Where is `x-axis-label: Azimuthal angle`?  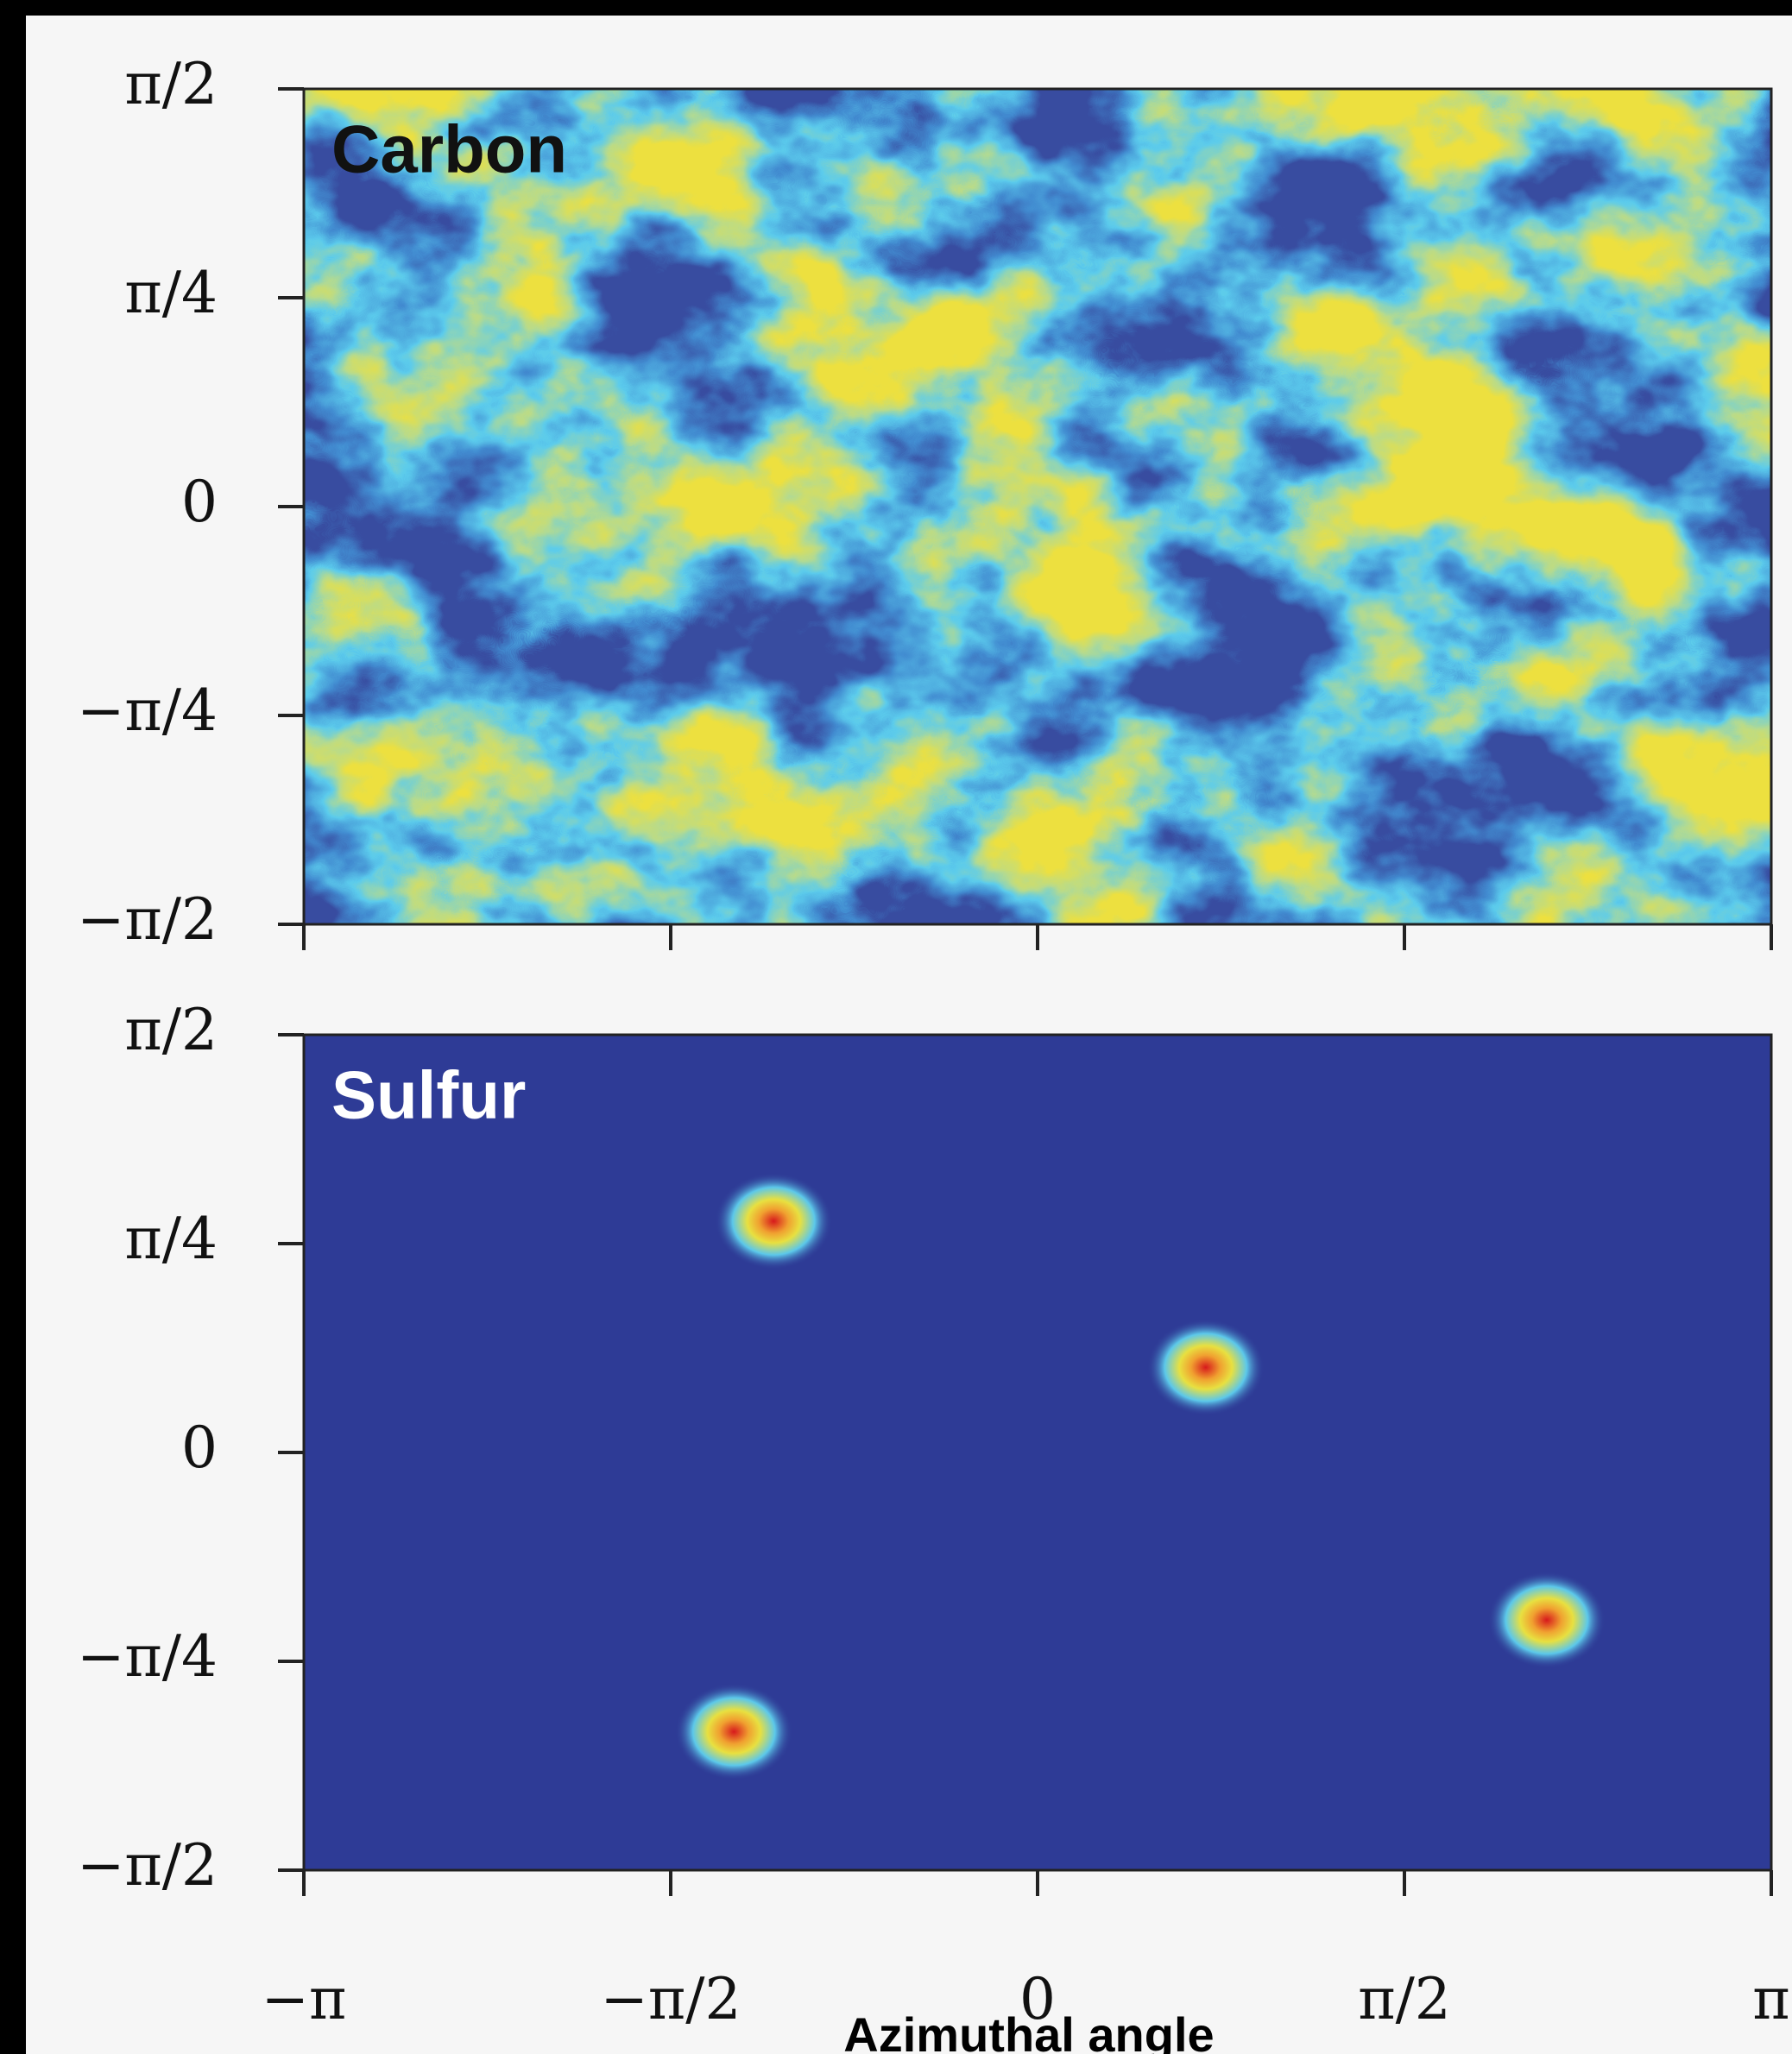
x-axis-label: Azimuthal angle is located at coordinates (1028, 2031).